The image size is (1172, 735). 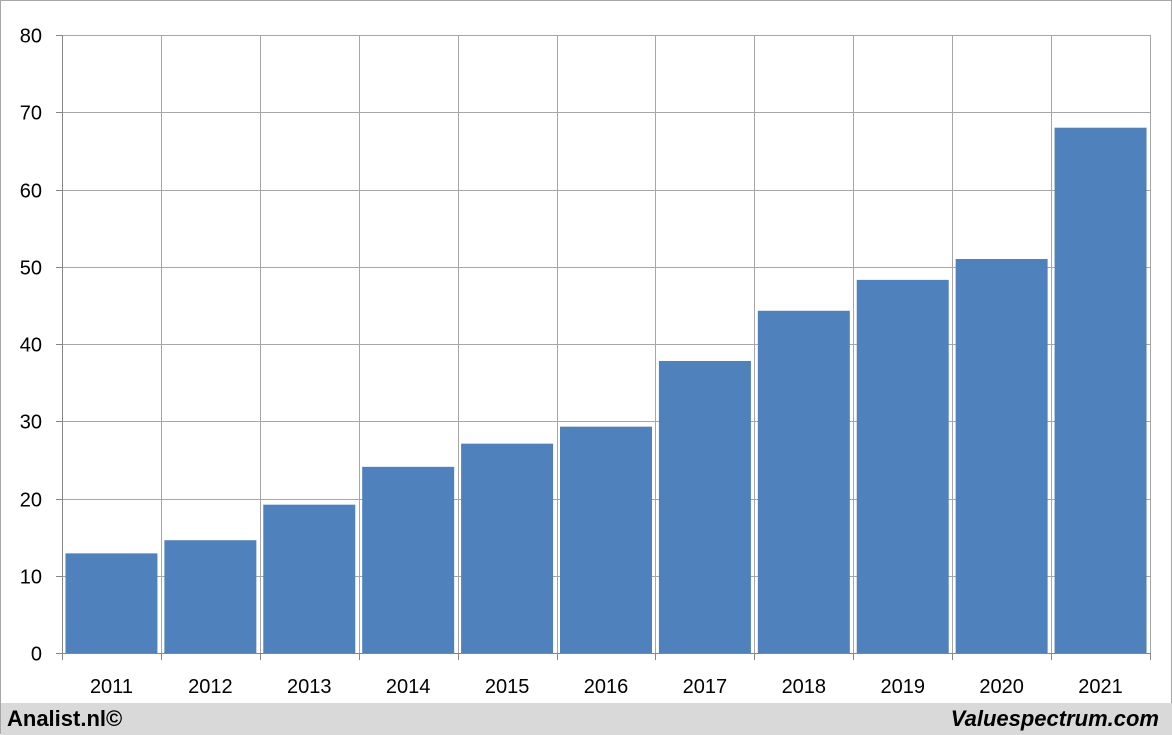 What do you see at coordinates (65, 718) in the screenshot?
I see `footer-source-label: Analist.nl©` at bounding box center [65, 718].